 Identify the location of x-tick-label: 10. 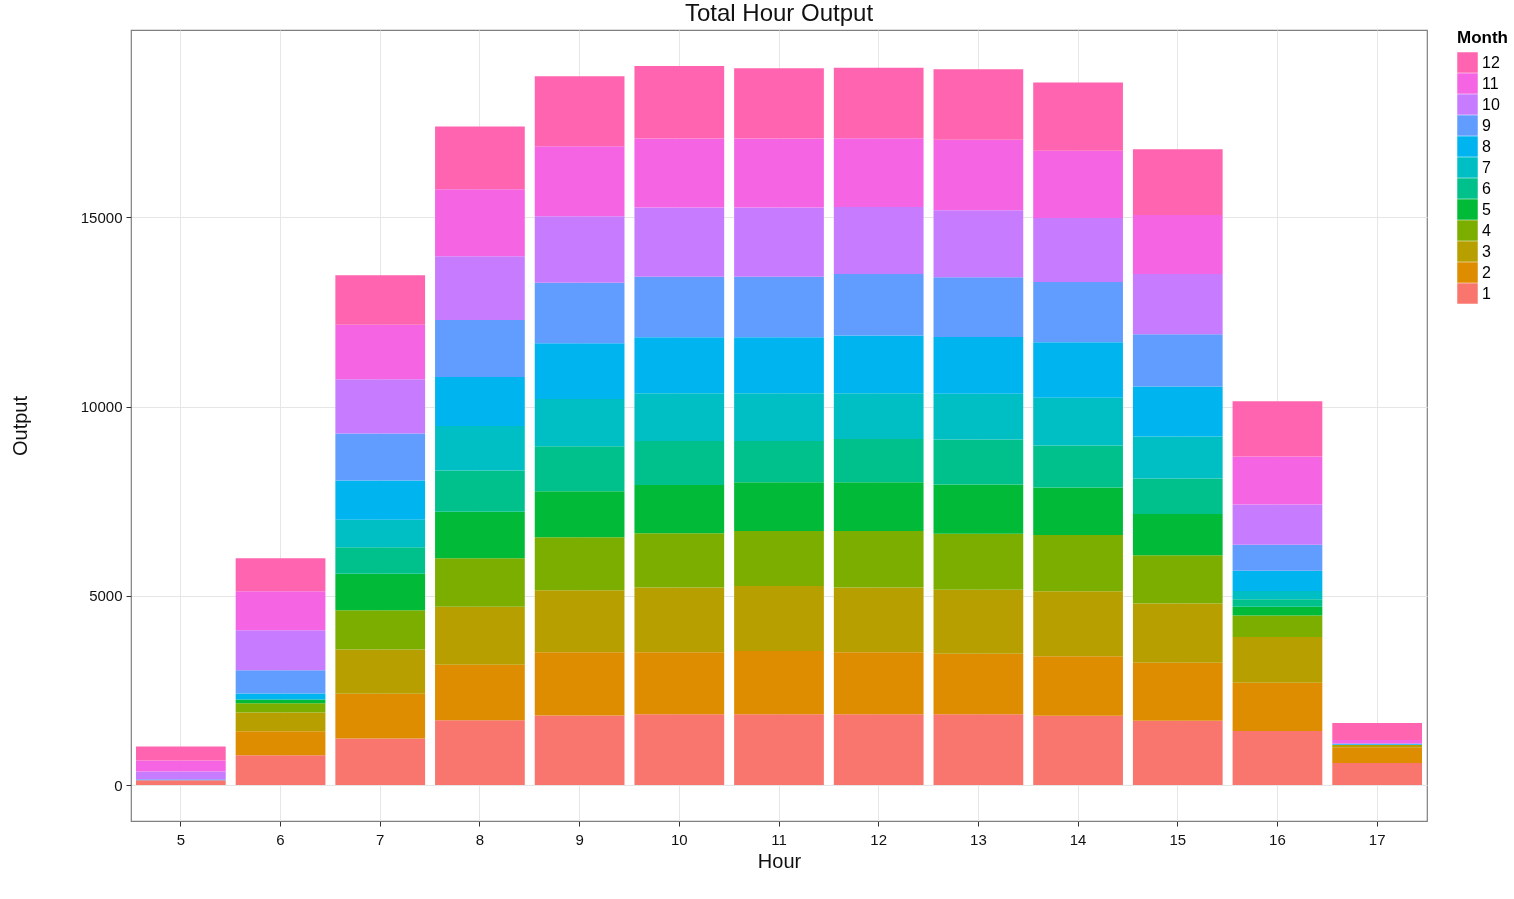
(679, 839).